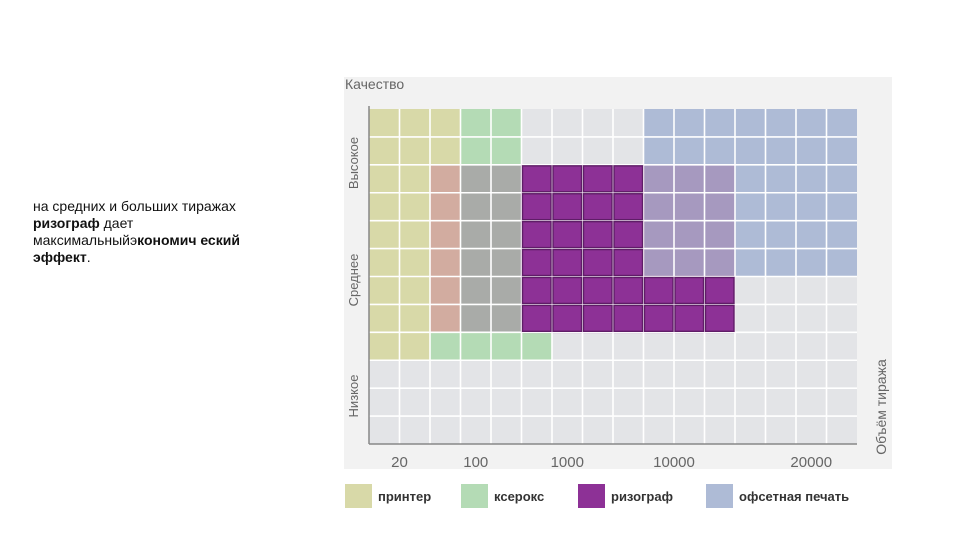 The image size is (960, 540). Describe the element at coordinates (794, 496) in the screenshot. I see `legend-label: офсетная печать` at that location.